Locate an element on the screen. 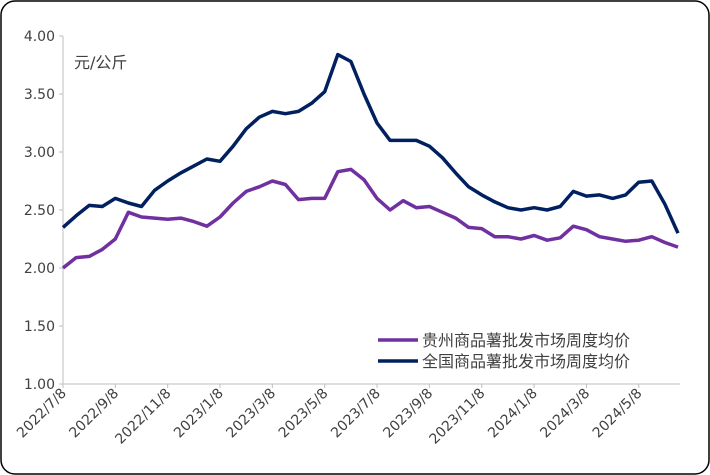 This screenshot has width=710, height=475. y-tick-label: 1.50 is located at coordinates (39, 327).